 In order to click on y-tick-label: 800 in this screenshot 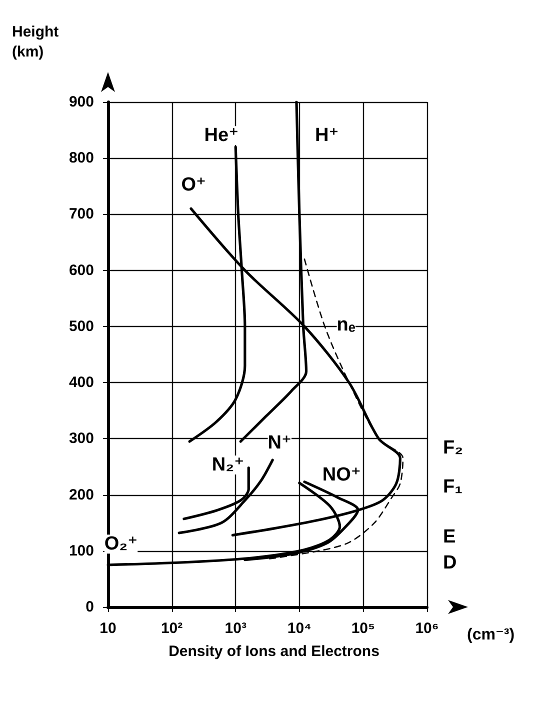, I will do `click(81, 158)`.